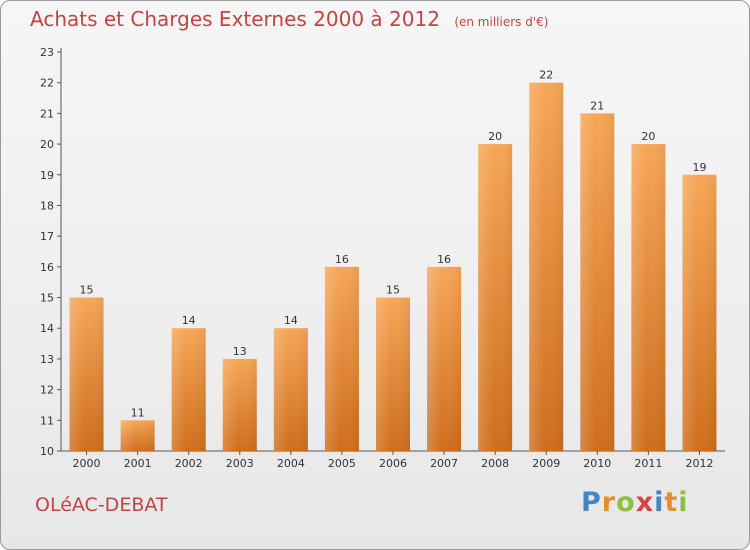 The image size is (750, 550). What do you see at coordinates (546, 463) in the screenshot?
I see `x-tick-label: 2009` at bounding box center [546, 463].